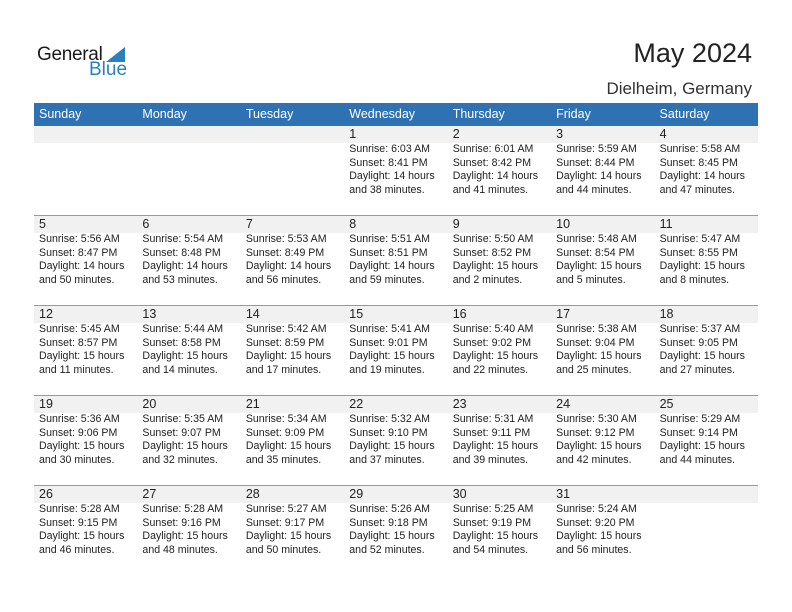 The width and height of the screenshot is (792, 612). Describe the element at coordinates (594, 549) in the screenshot. I see `daylight-text: and 56 minutes.` at that location.